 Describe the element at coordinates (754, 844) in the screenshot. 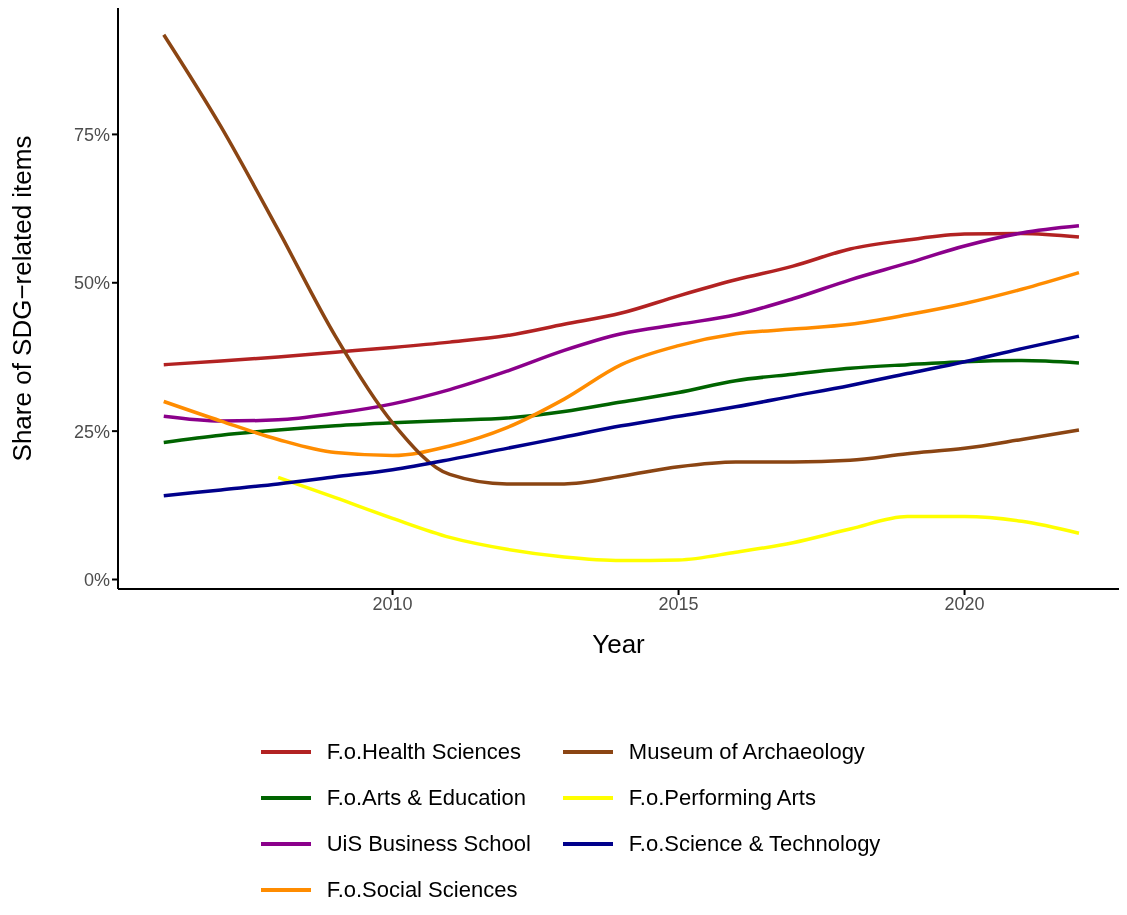

I see `legend-label: F.o.Science & Technology` at that location.